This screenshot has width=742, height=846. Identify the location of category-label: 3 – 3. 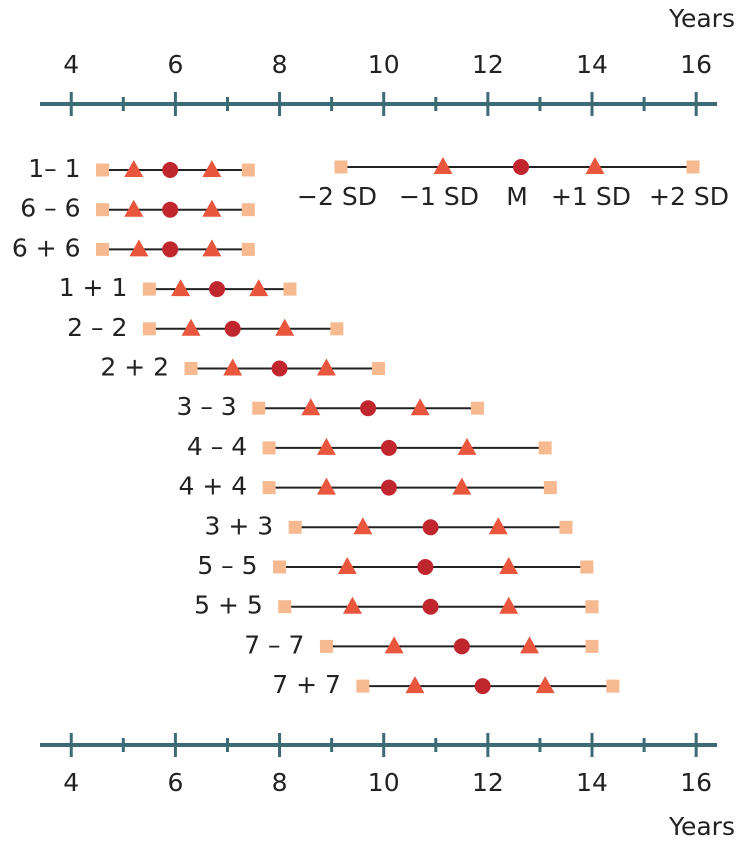
(207, 406).